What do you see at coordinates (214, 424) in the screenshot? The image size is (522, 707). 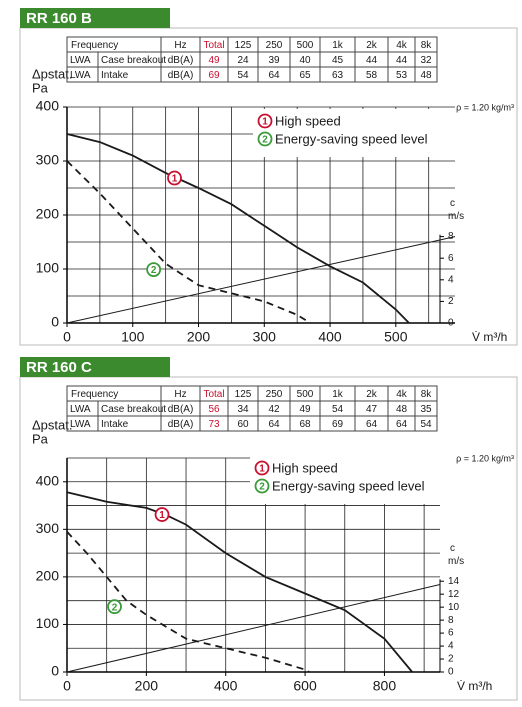 I see `table-cell: 73` at bounding box center [214, 424].